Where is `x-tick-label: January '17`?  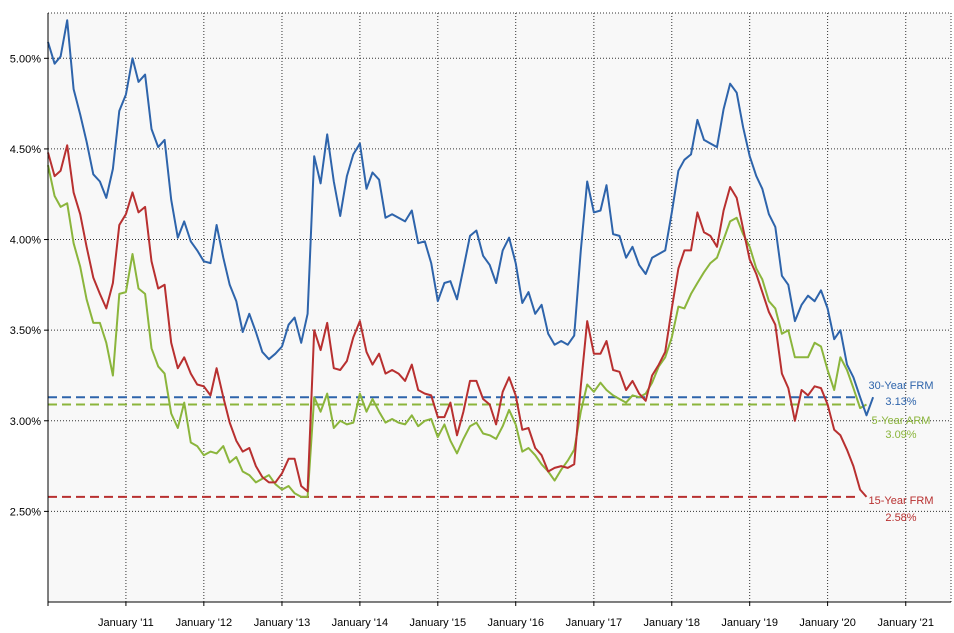
x-tick-label: January '17 is located at coordinates (594, 623).